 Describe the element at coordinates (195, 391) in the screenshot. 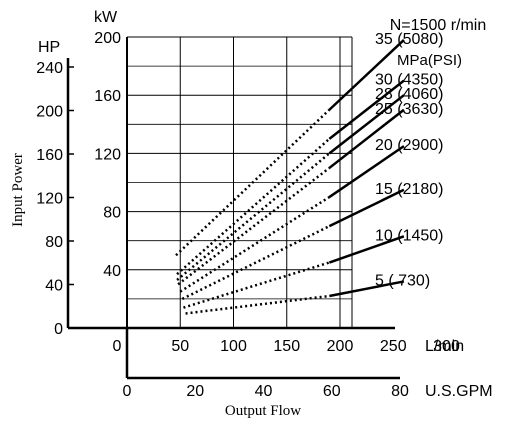

I see `gpm-tick-label: 20` at that location.